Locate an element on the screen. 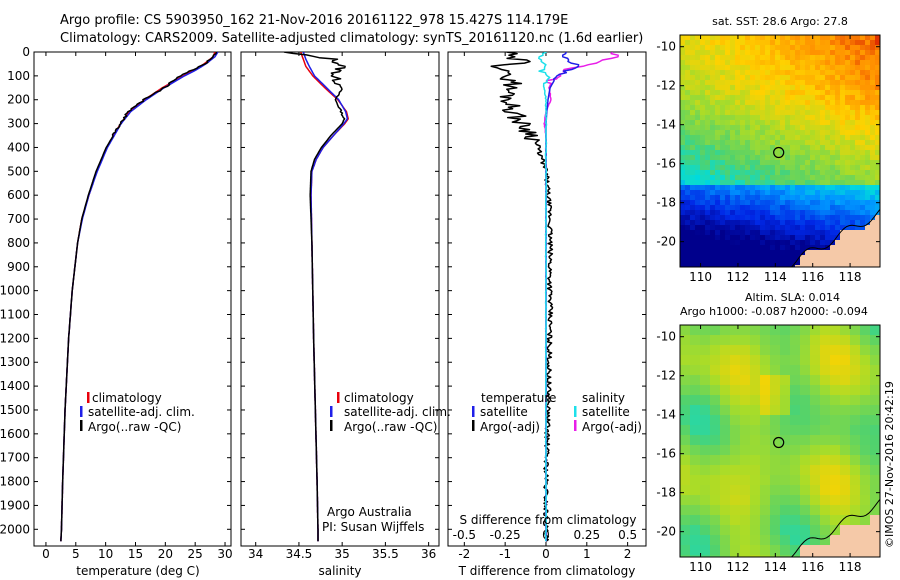 This screenshot has height=580, width=900. depth-tick-label: 800 is located at coordinates (18, 243).